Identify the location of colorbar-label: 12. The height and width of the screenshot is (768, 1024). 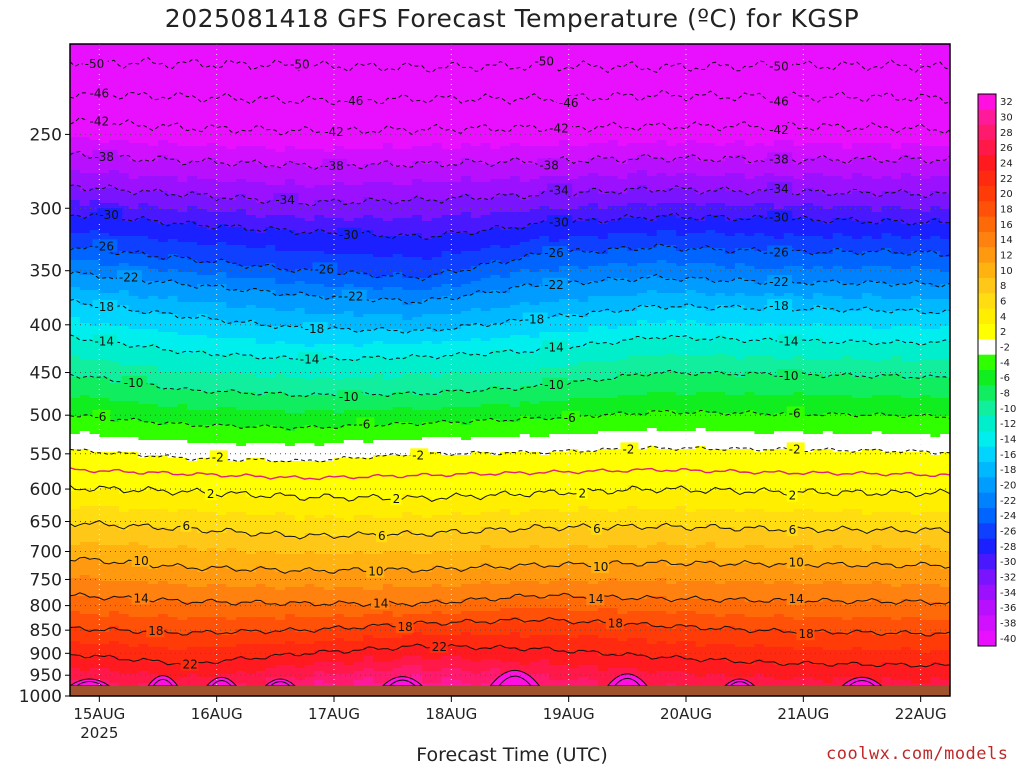
(1006, 256).